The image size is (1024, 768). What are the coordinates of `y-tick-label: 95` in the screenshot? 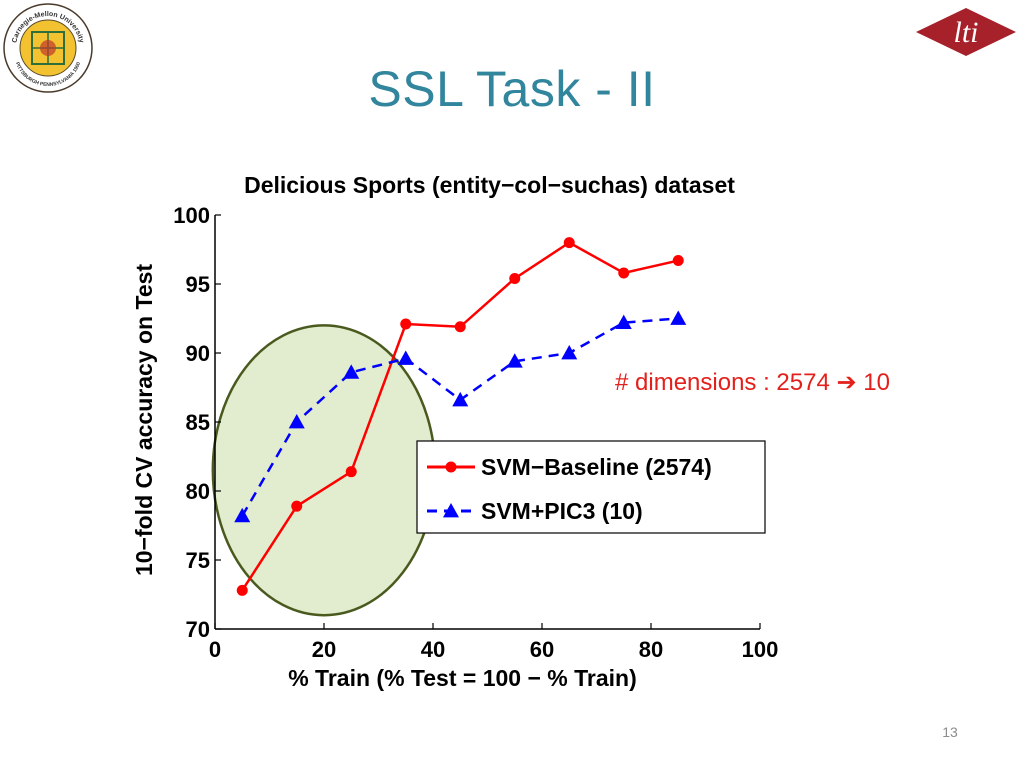 It's located at (198, 284).